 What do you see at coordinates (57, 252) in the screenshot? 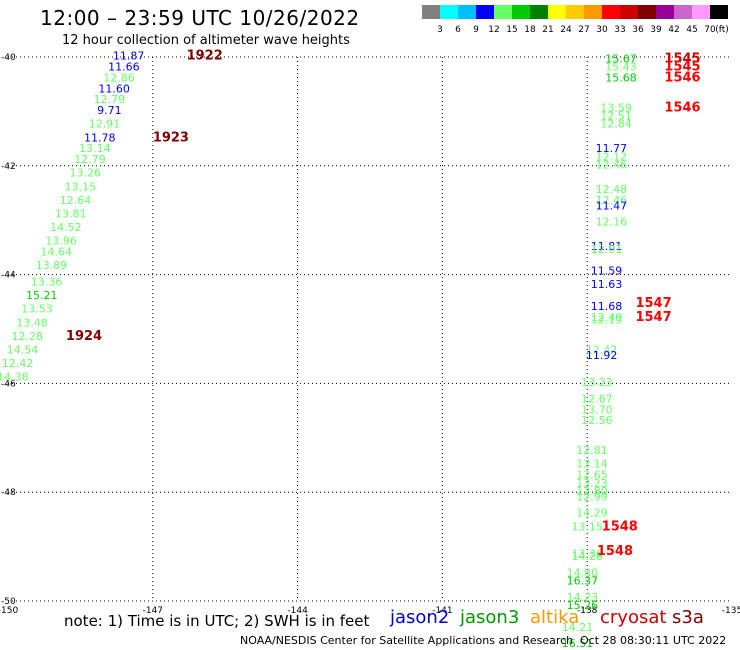
I see `wave-height-value: 14.64` at bounding box center [57, 252].